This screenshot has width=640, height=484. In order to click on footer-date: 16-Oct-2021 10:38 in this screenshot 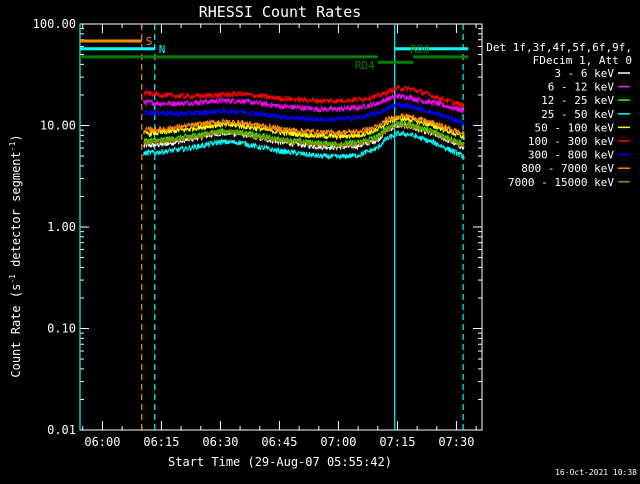, I will do `click(596, 472)`.